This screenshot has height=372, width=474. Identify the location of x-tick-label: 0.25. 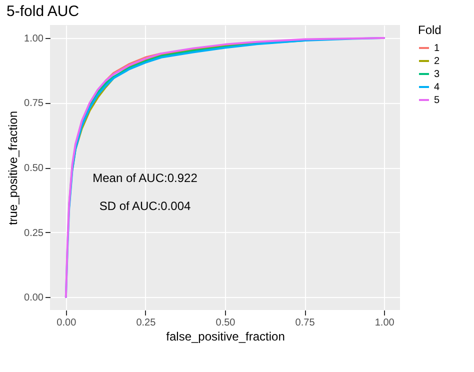
(146, 323).